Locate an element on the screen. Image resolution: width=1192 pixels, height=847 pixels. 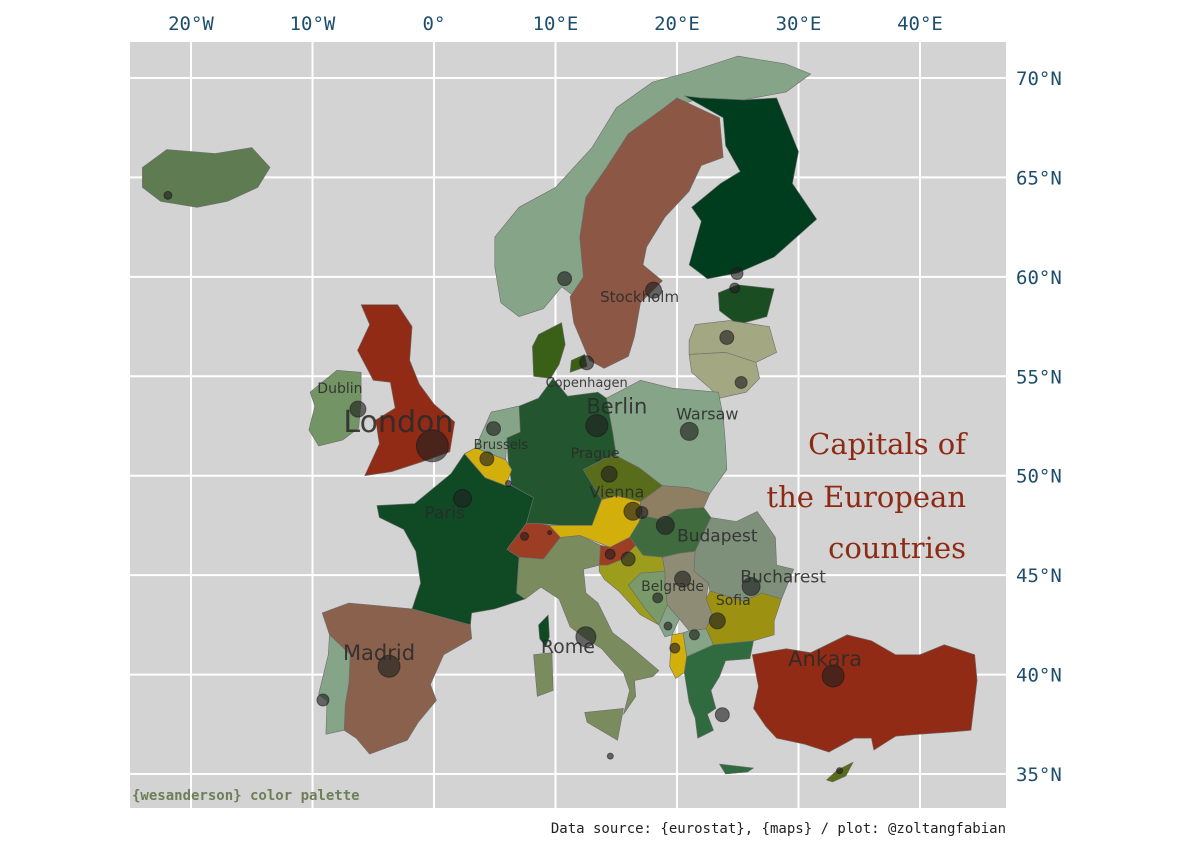
capital-point-berlin is located at coordinates (597, 426).